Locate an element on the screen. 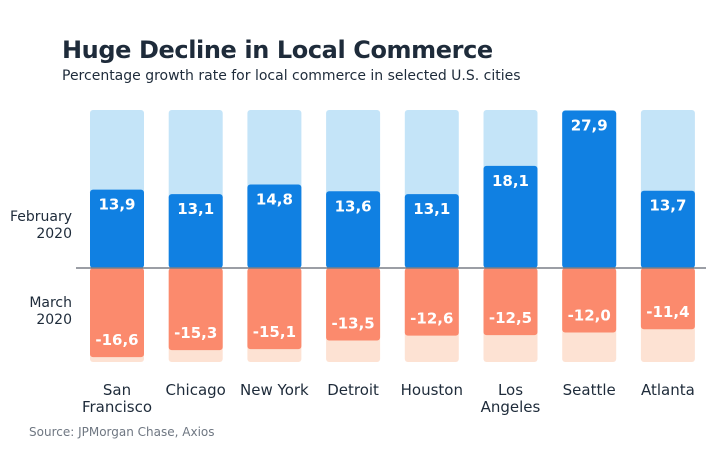 This screenshot has height=461, width=723. value-label-mar-los-angeles: -12,5 is located at coordinates (510, 318).